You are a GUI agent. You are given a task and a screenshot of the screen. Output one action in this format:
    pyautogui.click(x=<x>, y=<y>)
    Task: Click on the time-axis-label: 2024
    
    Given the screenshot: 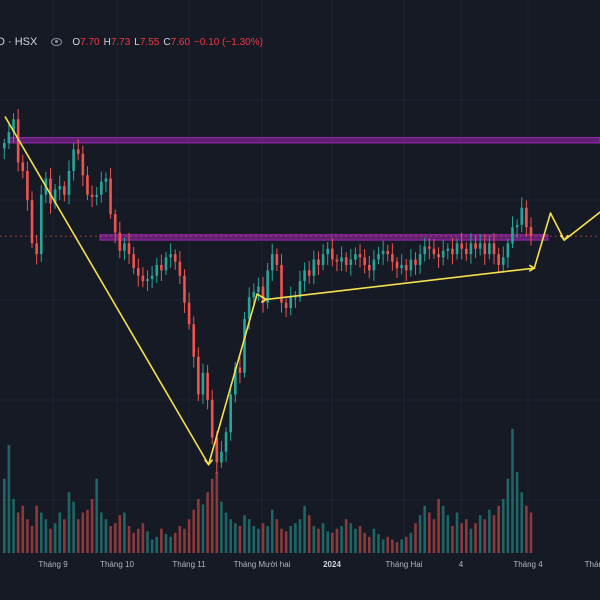 What is the action you would take?
    pyautogui.click(x=332, y=564)
    